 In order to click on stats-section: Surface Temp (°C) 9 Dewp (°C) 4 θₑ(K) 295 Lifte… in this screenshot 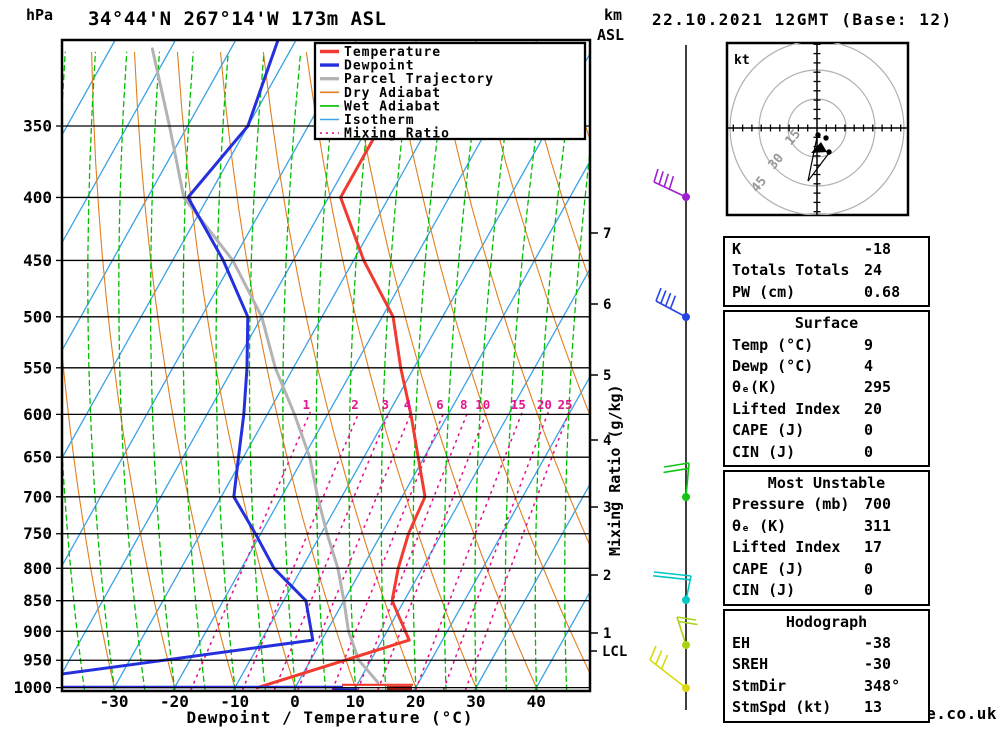, I will do `click(826, 389)`.